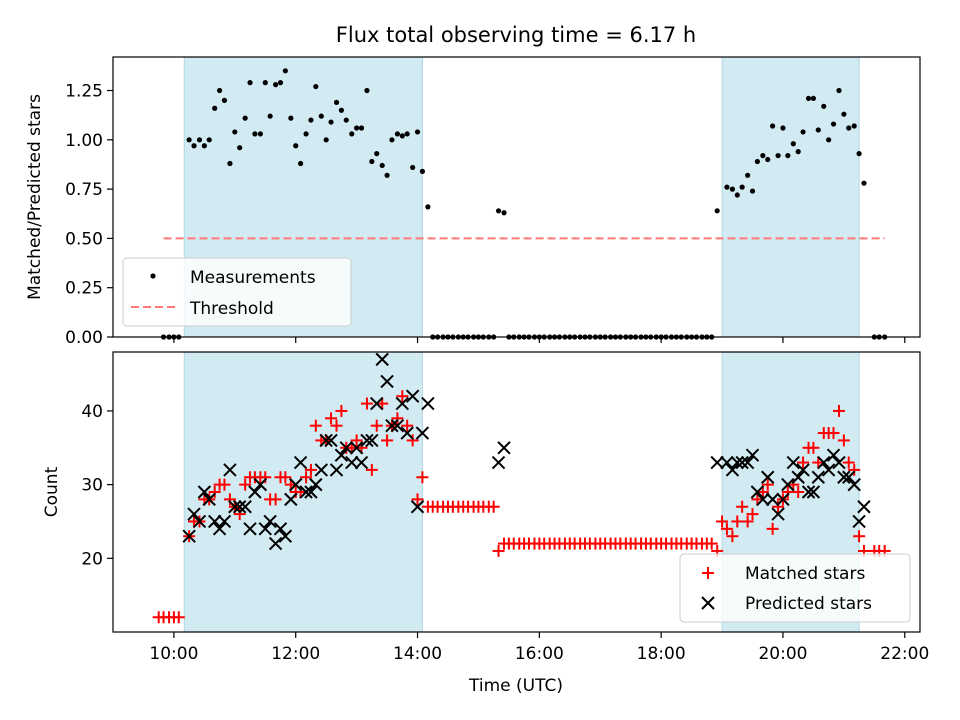  Describe the element at coordinates (708, 573) in the screenshot. I see `legend-matched-marker` at that location.